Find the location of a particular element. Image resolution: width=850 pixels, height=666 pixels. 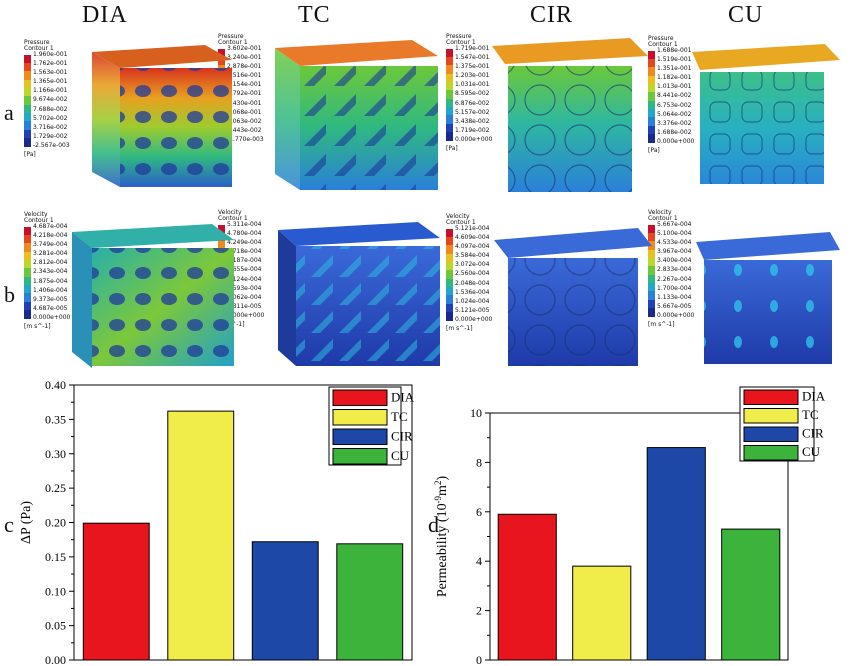

legend-tick-label: 5.667e-004 is located at coordinates (674, 224).